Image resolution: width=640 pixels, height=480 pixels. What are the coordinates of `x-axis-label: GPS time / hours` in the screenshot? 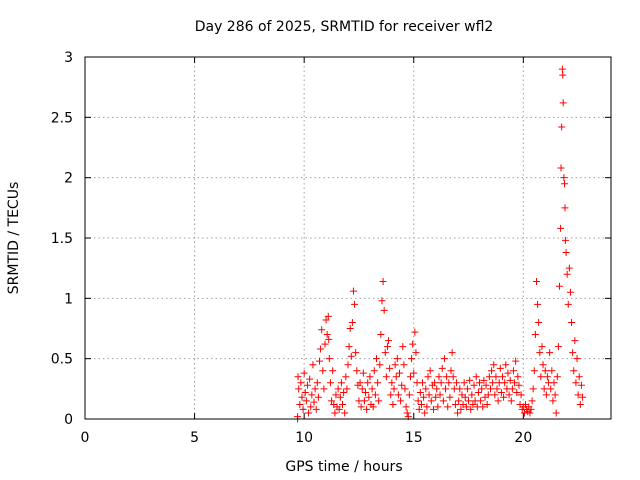 It's located at (343, 467).